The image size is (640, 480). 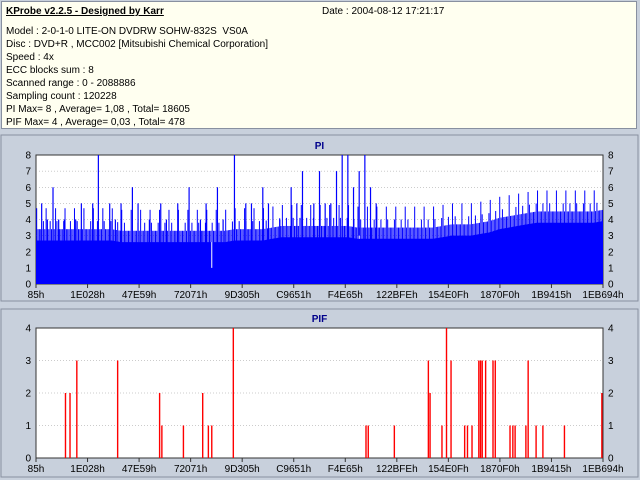 What do you see at coordinates (28, 188) in the screenshot?
I see `y-tick-label-left: 6` at bounding box center [28, 188].